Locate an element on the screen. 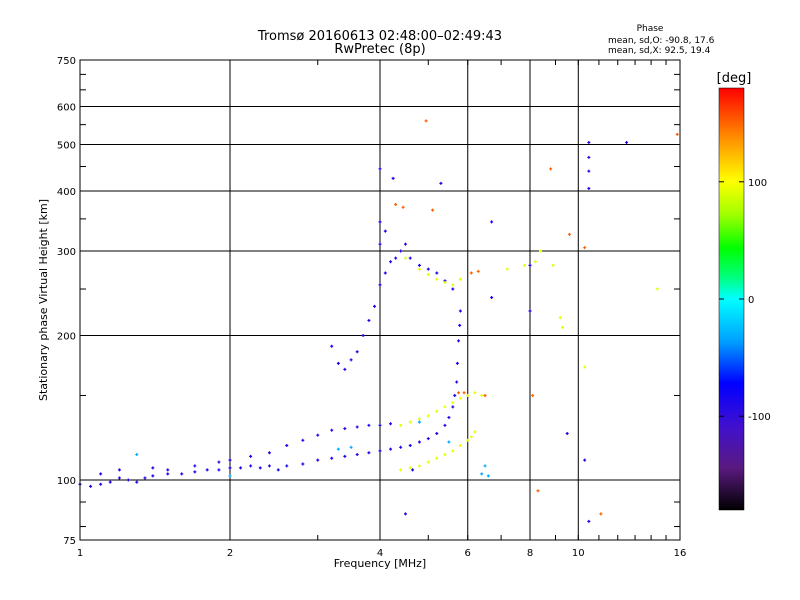 This screenshot has width=800, height=600. y-tick-label: 300 is located at coordinates (66, 252).